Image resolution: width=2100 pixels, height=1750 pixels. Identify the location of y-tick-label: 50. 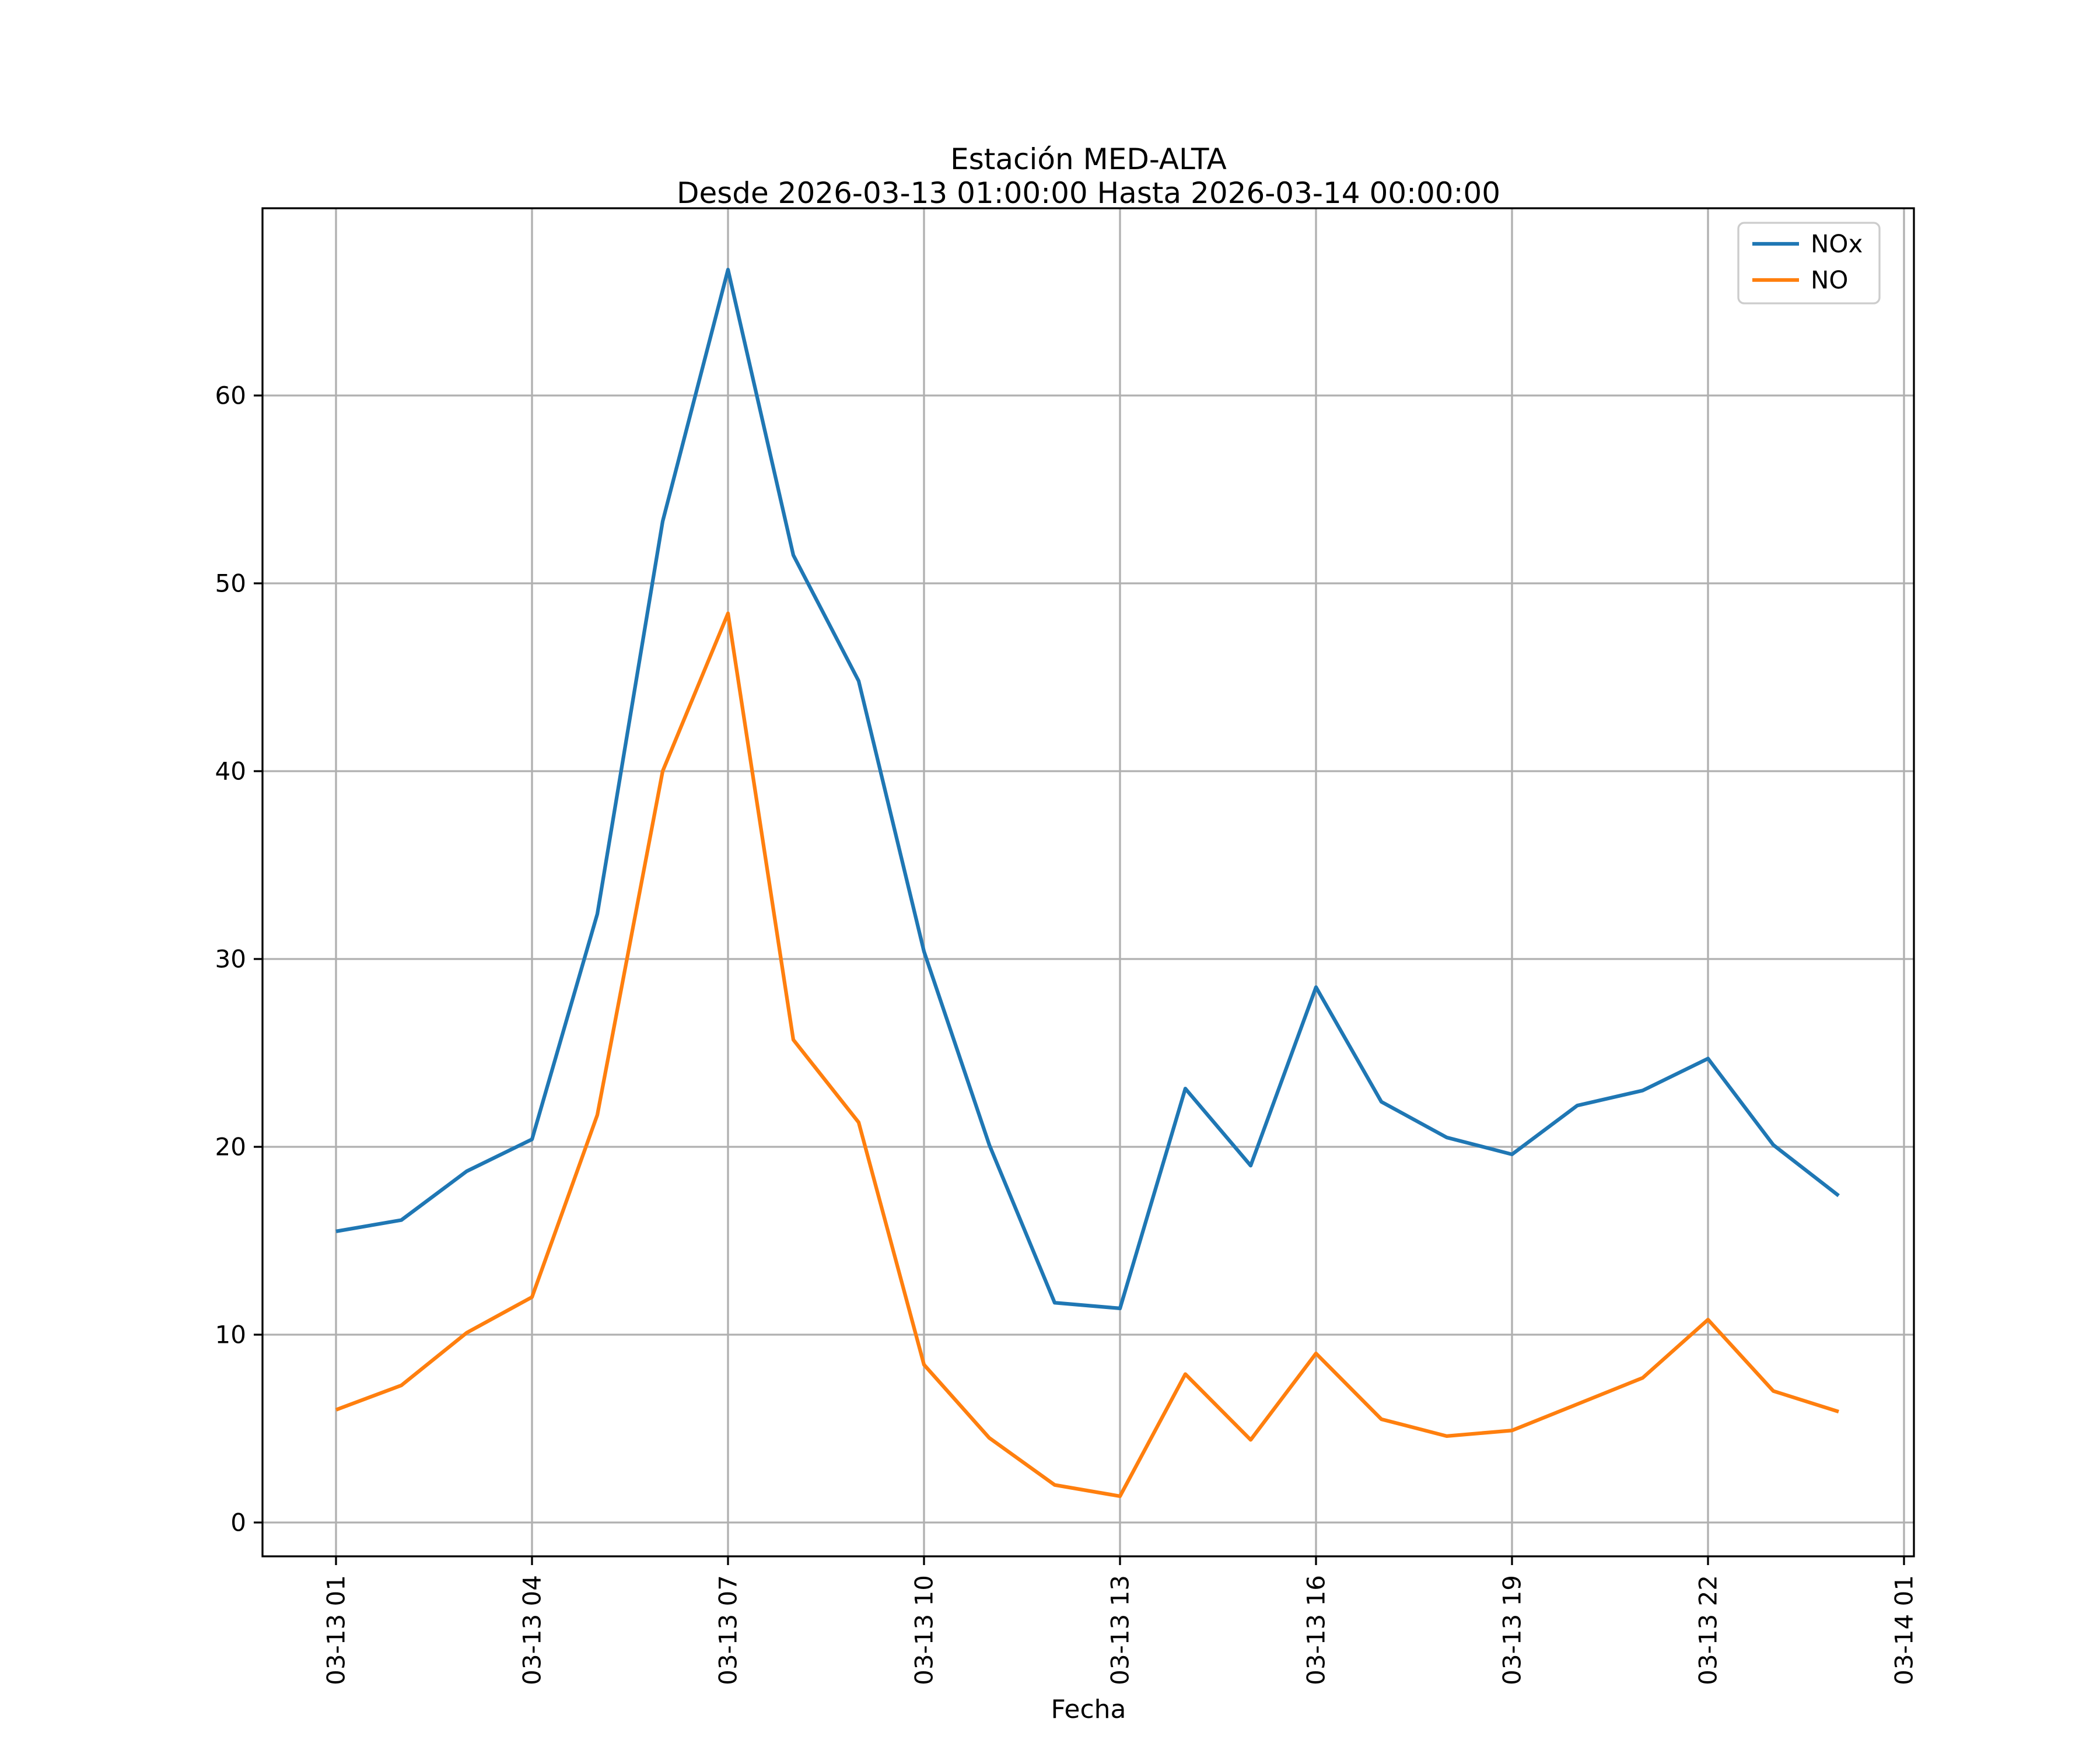
(230, 583).